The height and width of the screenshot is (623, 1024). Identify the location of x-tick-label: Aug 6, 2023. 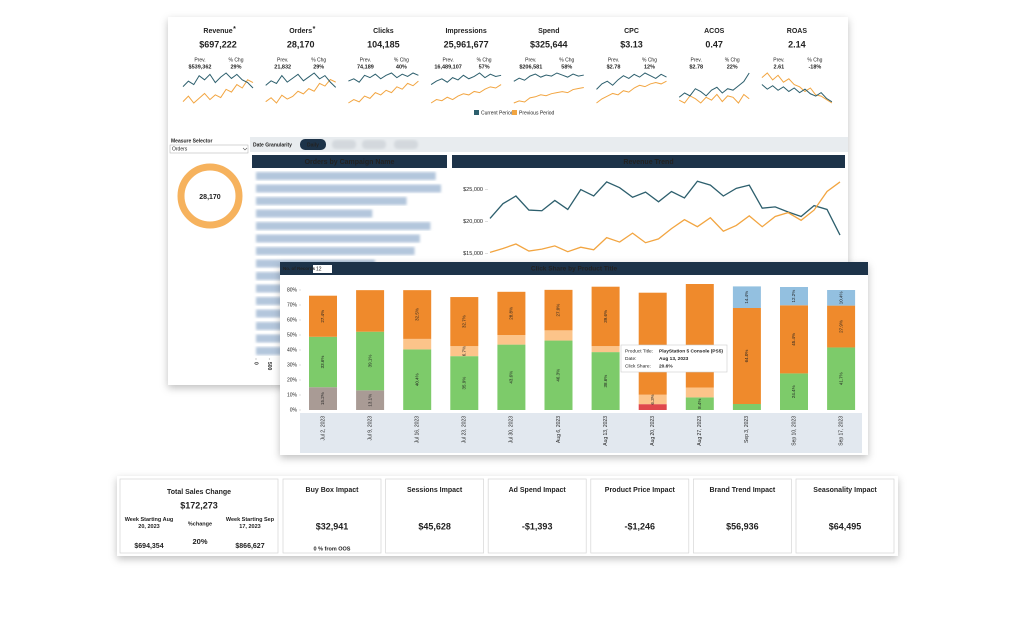
(559, 429).